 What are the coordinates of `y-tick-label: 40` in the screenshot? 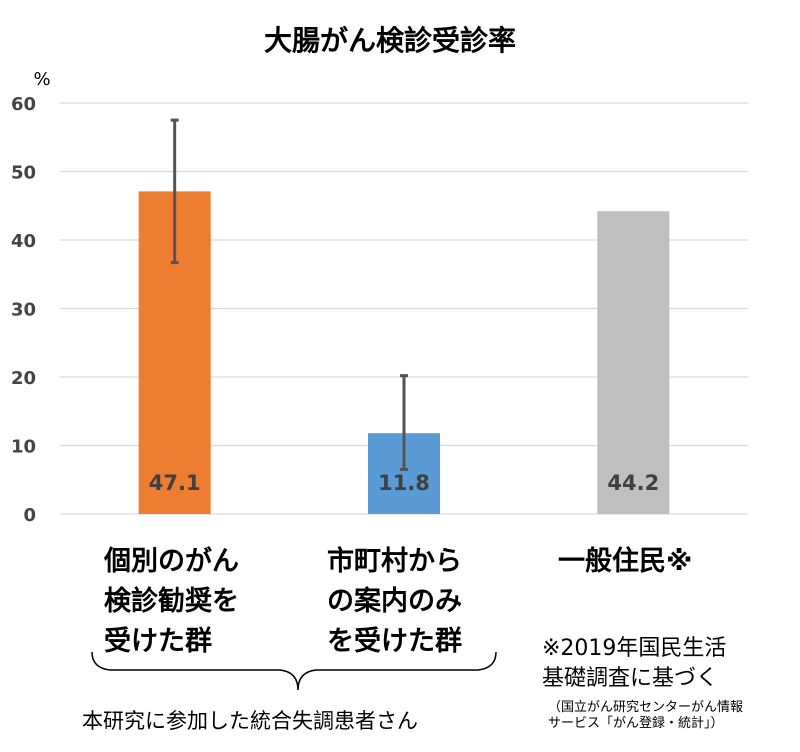 It's located at (23, 241).